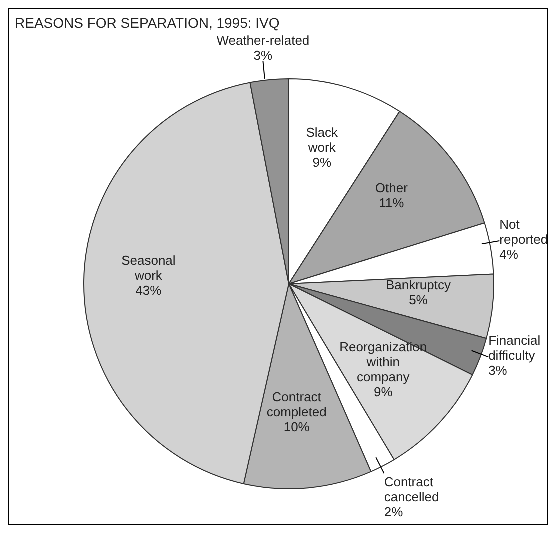 Image resolution: width=556 pixels, height=533 pixels. What do you see at coordinates (322, 141) in the screenshot?
I see `slice-label: Slack work` at bounding box center [322, 141].